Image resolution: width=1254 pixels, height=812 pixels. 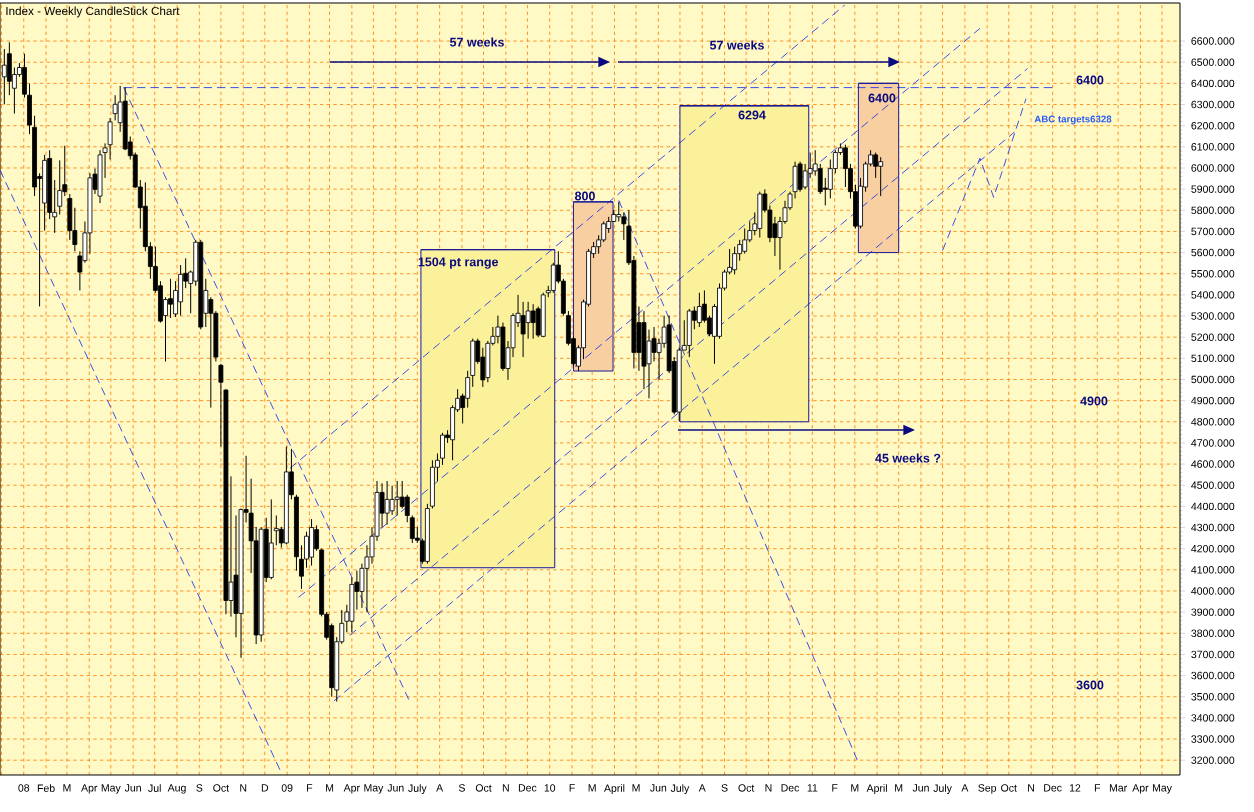 What do you see at coordinates (1213, 104) in the screenshot?
I see `y-tick-label: 6300.000` at bounding box center [1213, 104].